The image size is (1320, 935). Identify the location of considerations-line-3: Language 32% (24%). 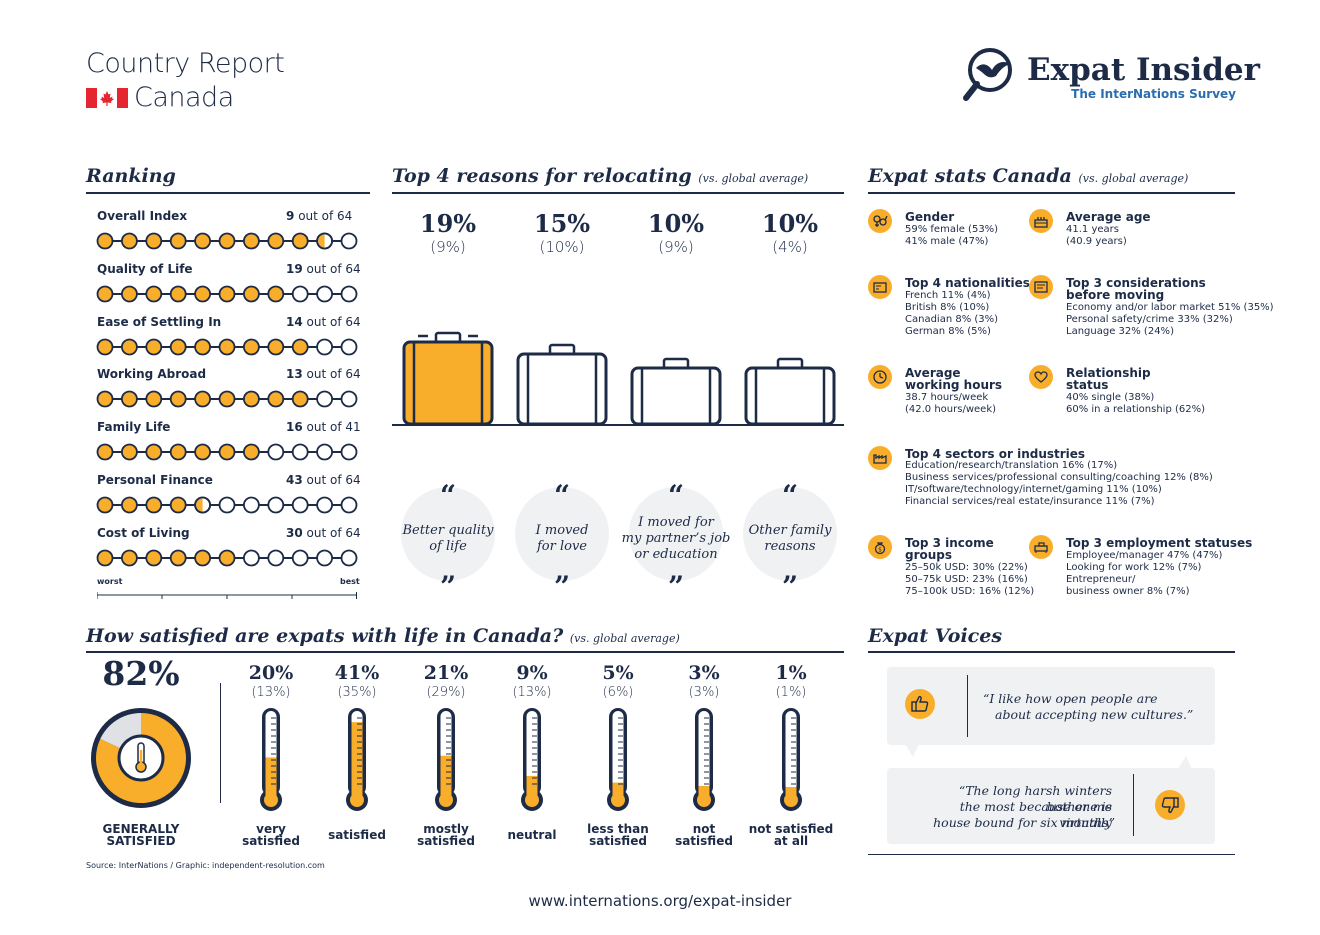
(1120, 331).